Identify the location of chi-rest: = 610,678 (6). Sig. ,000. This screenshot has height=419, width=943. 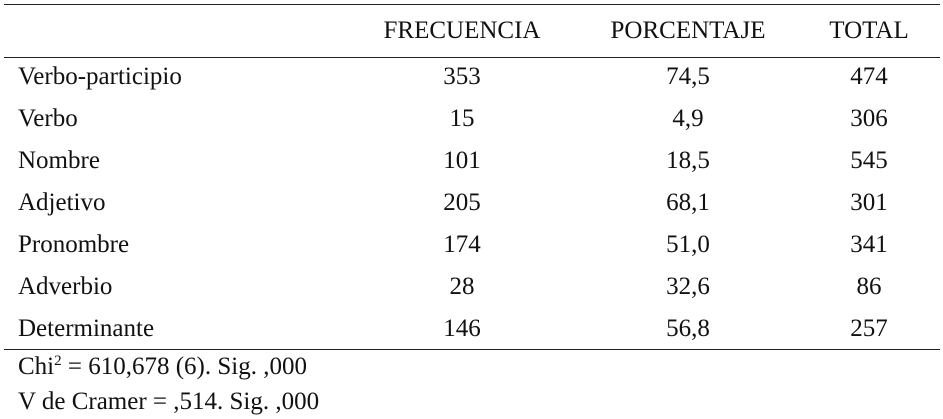
(184, 366).